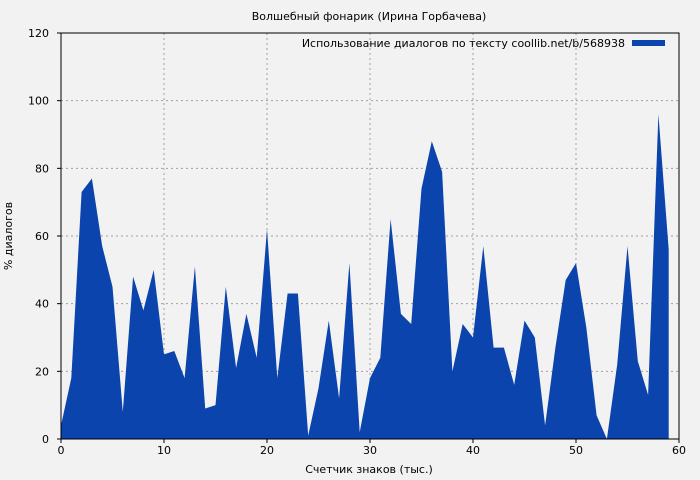  What do you see at coordinates (679, 450) in the screenshot?
I see `x-tick-label: 60` at bounding box center [679, 450].